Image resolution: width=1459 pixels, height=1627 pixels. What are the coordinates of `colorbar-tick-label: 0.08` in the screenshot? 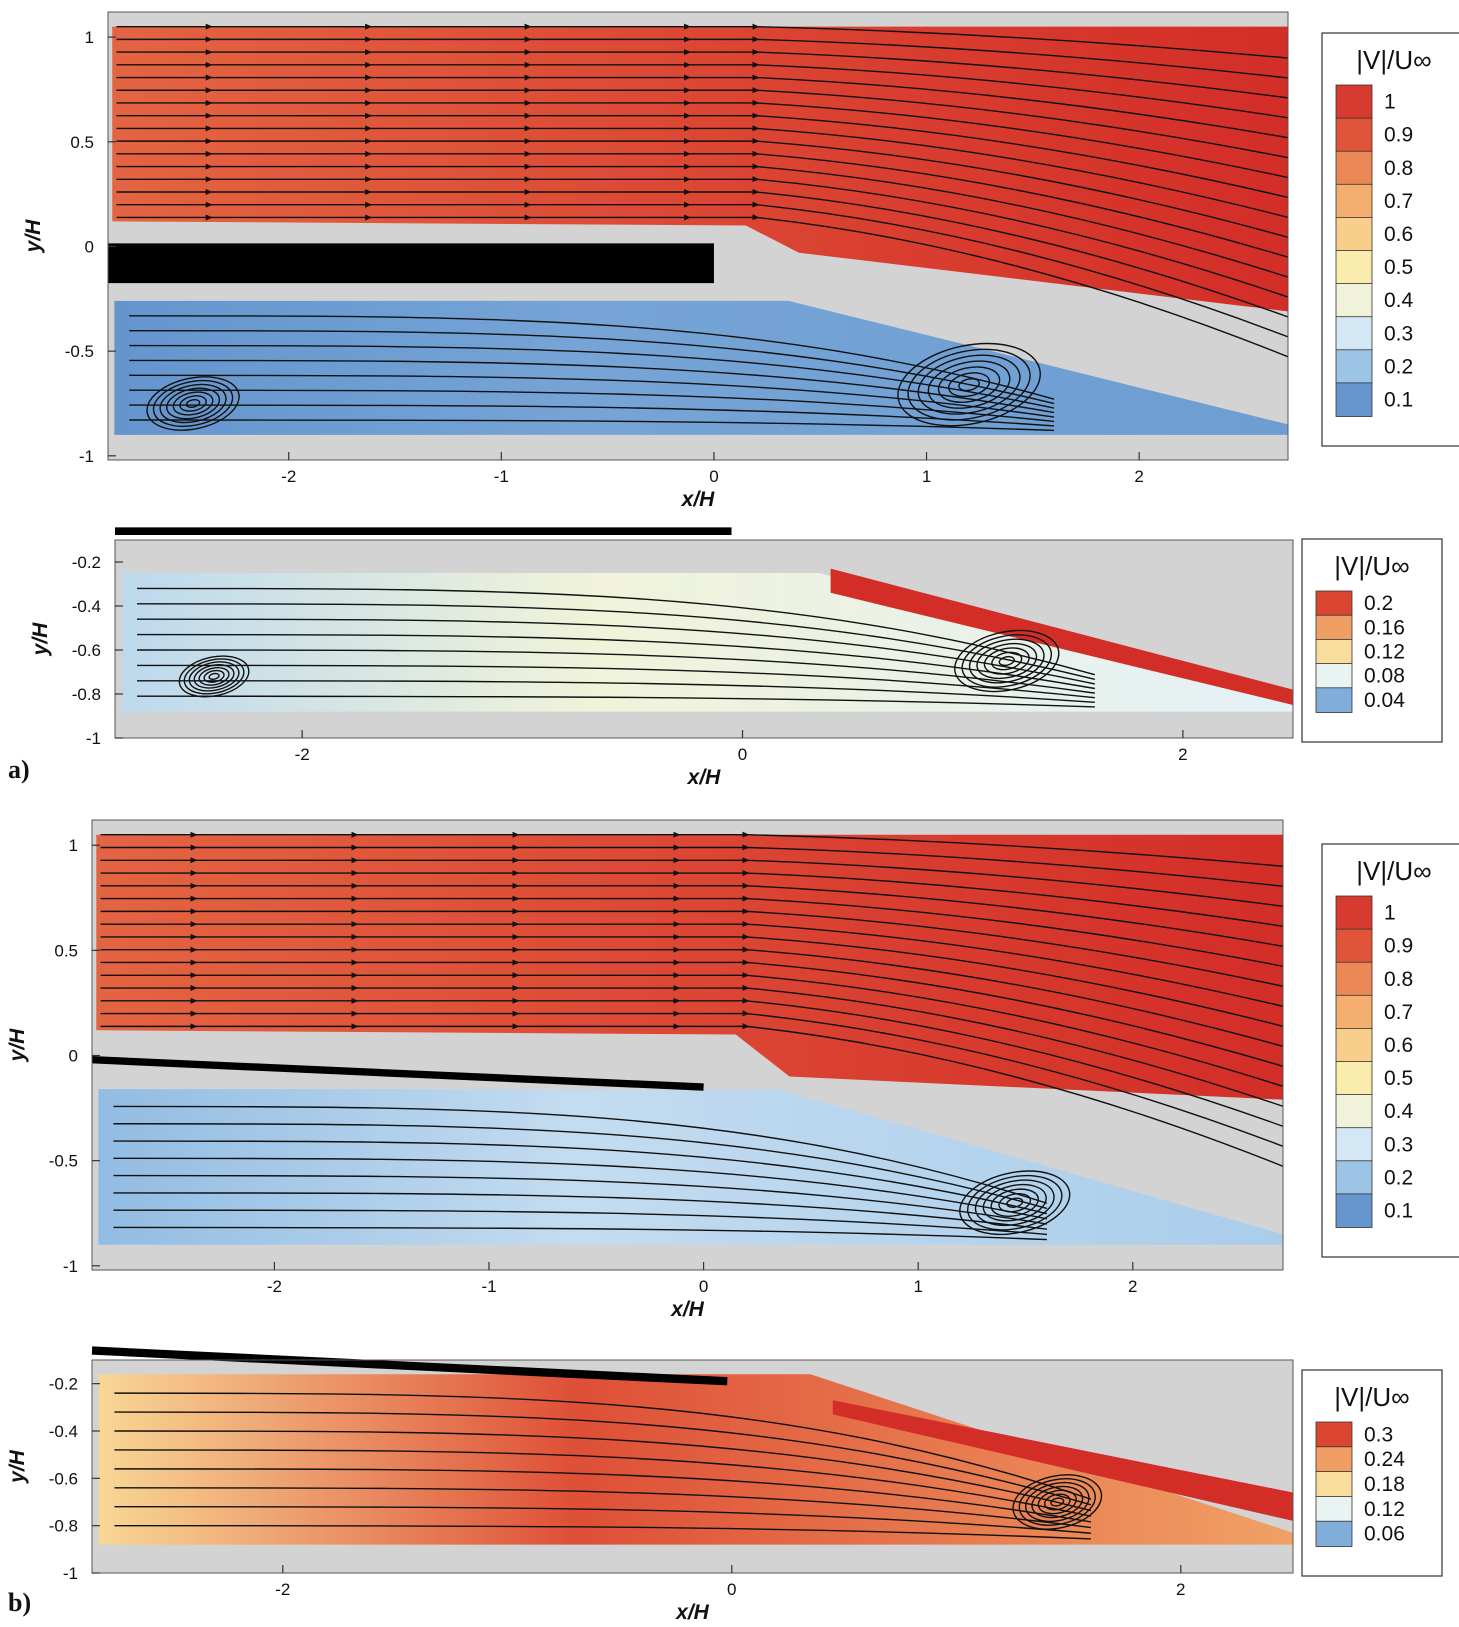 It's located at (1384, 676).